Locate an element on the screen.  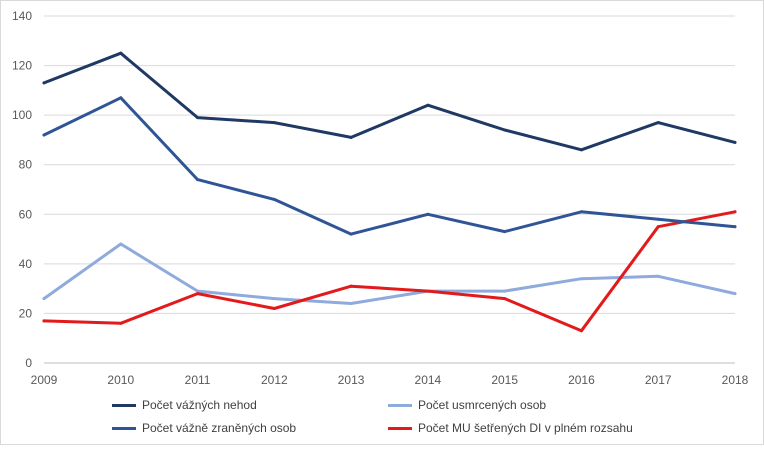
y-tick-label: 140 is located at coordinates (22, 16).